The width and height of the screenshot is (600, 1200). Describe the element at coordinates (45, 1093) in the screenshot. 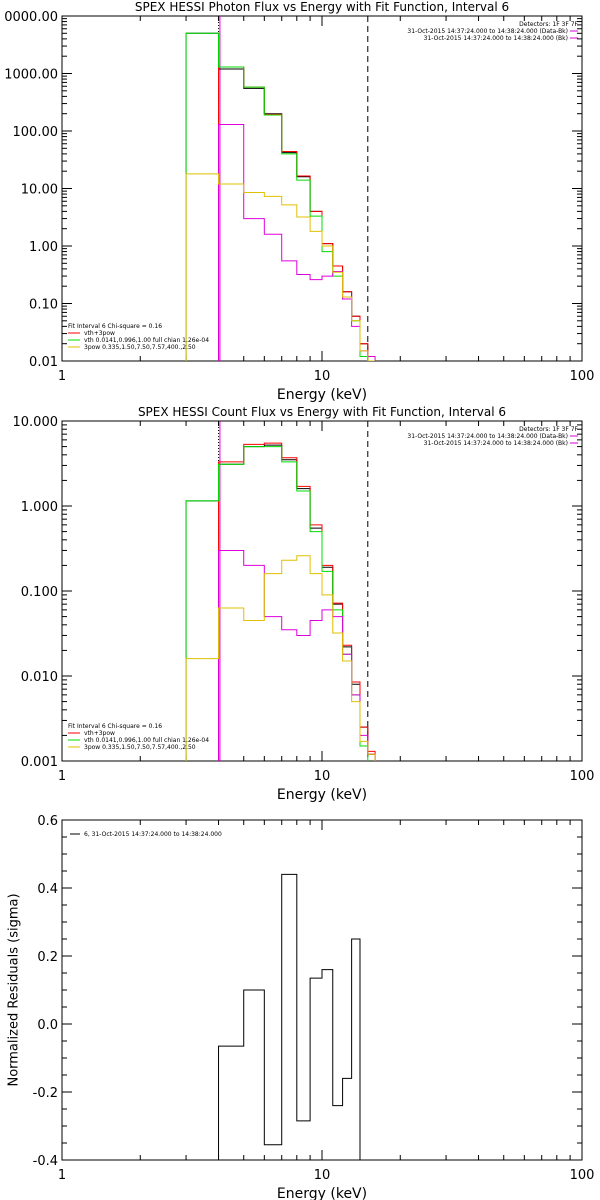

I see `y-tick-label: -0.2` at that location.